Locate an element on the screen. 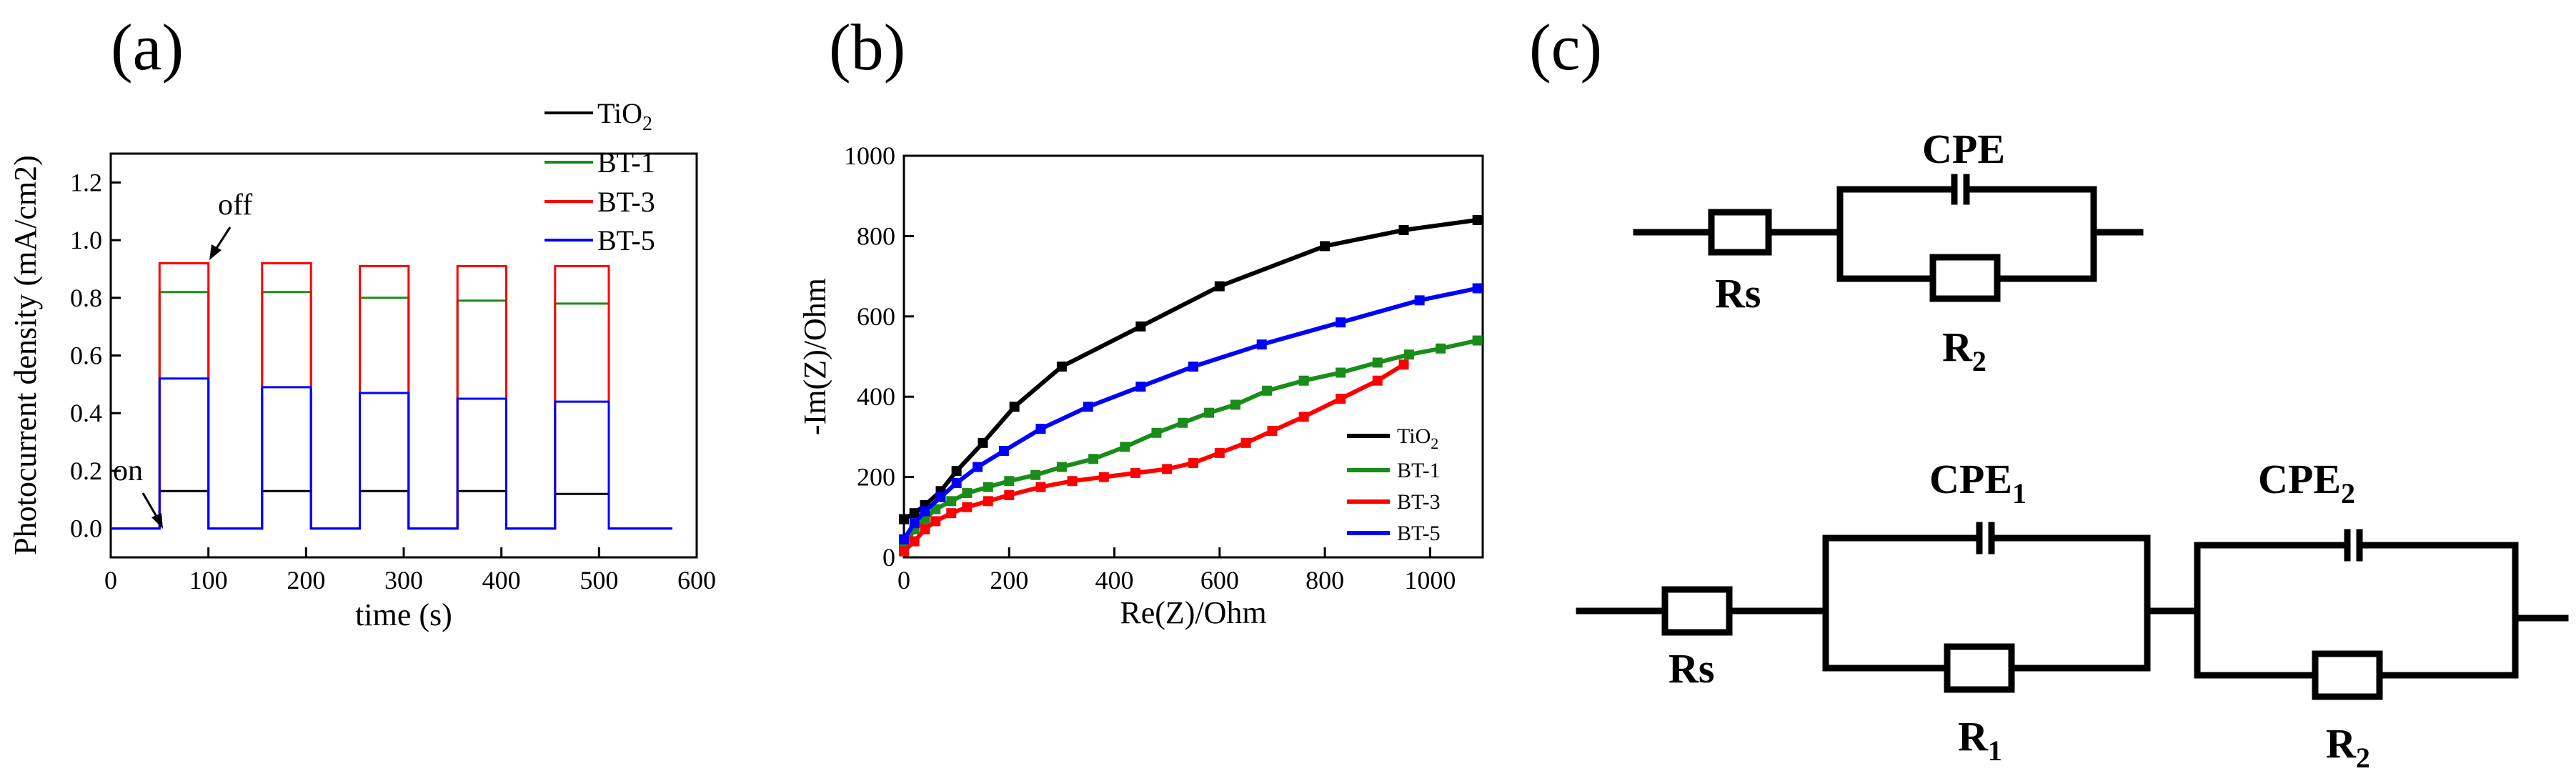 The height and width of the screenshot is (781, 2576). x-tick-label-b: 0 is located at coordinates (903, 580).